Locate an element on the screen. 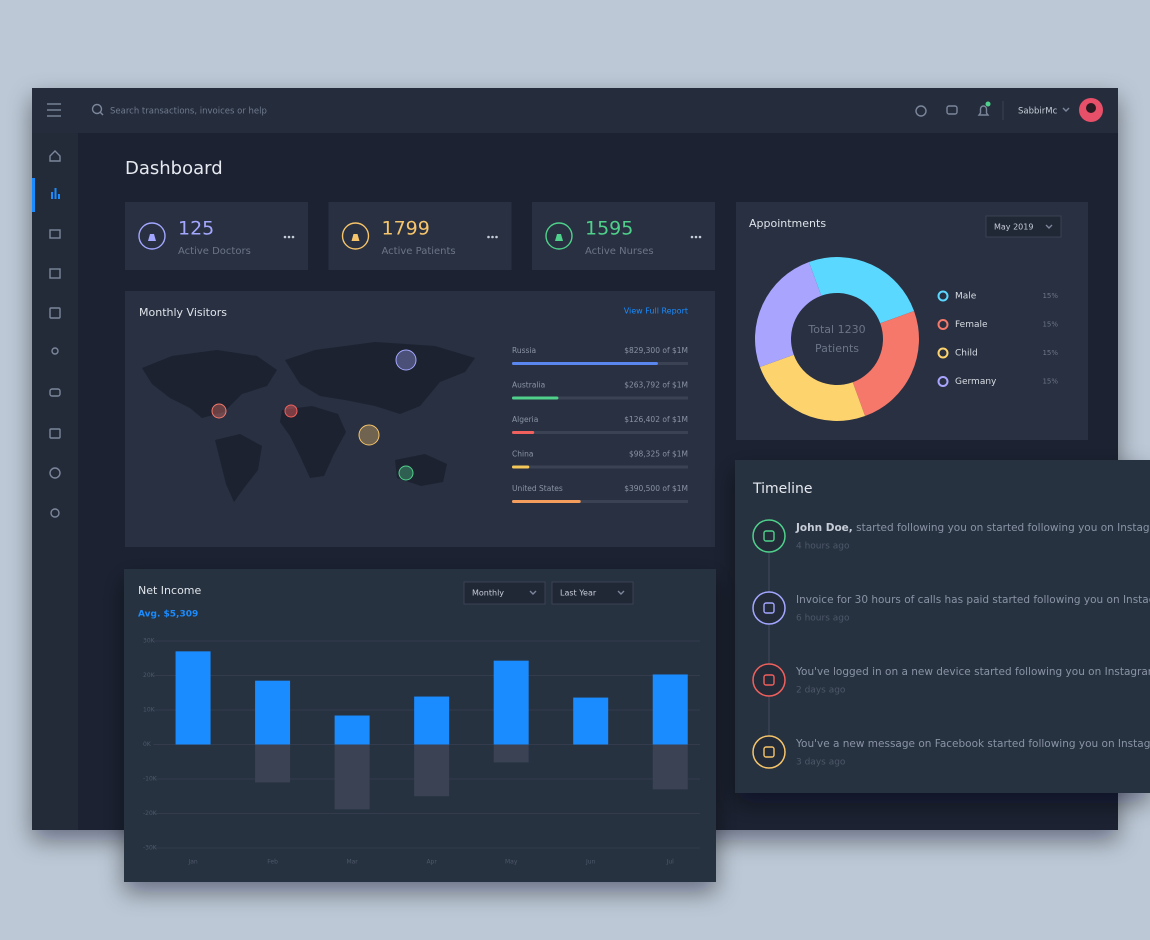 The width and height of the screenshot is (1150, 940). calendar-icon is located at coordinates (55, 433).